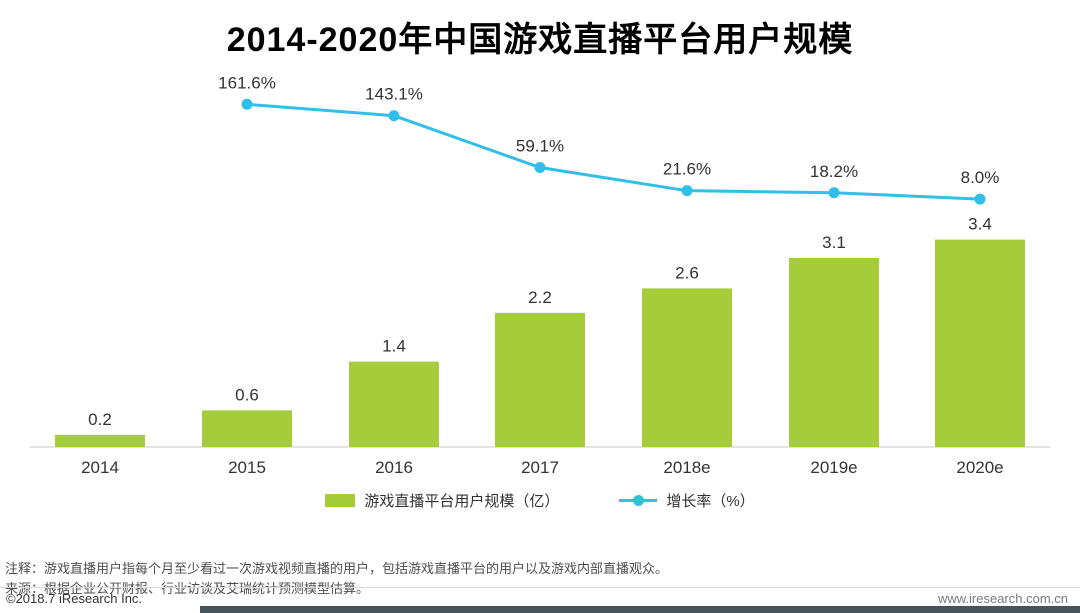  I want to click on bar-value-label-2019e: 3.1, so click(834, 242).